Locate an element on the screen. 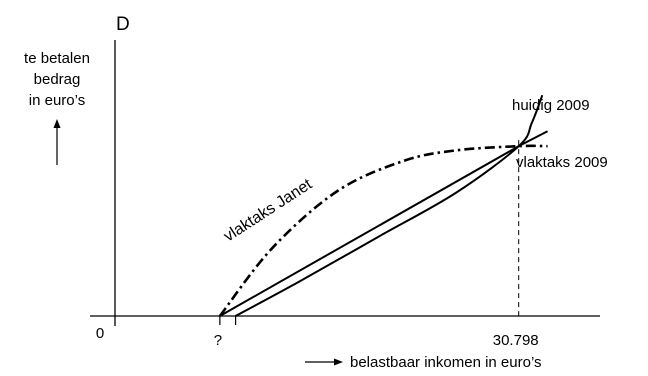 This screenshot has width=648, height=376. y-axis-label-line-3: in euro’s is located at coordinates (57, 100).